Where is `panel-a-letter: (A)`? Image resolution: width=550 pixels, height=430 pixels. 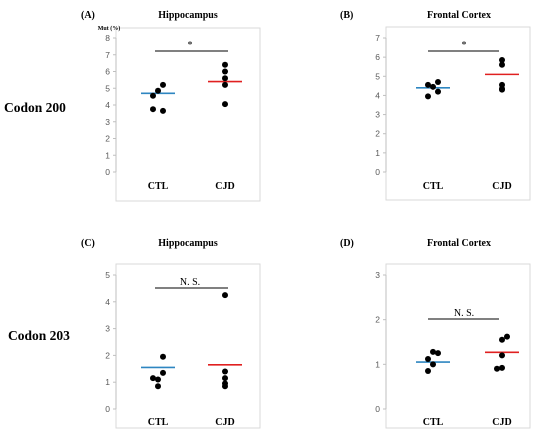
panel-a-letter: (A) is located at coordinates (88, 15).